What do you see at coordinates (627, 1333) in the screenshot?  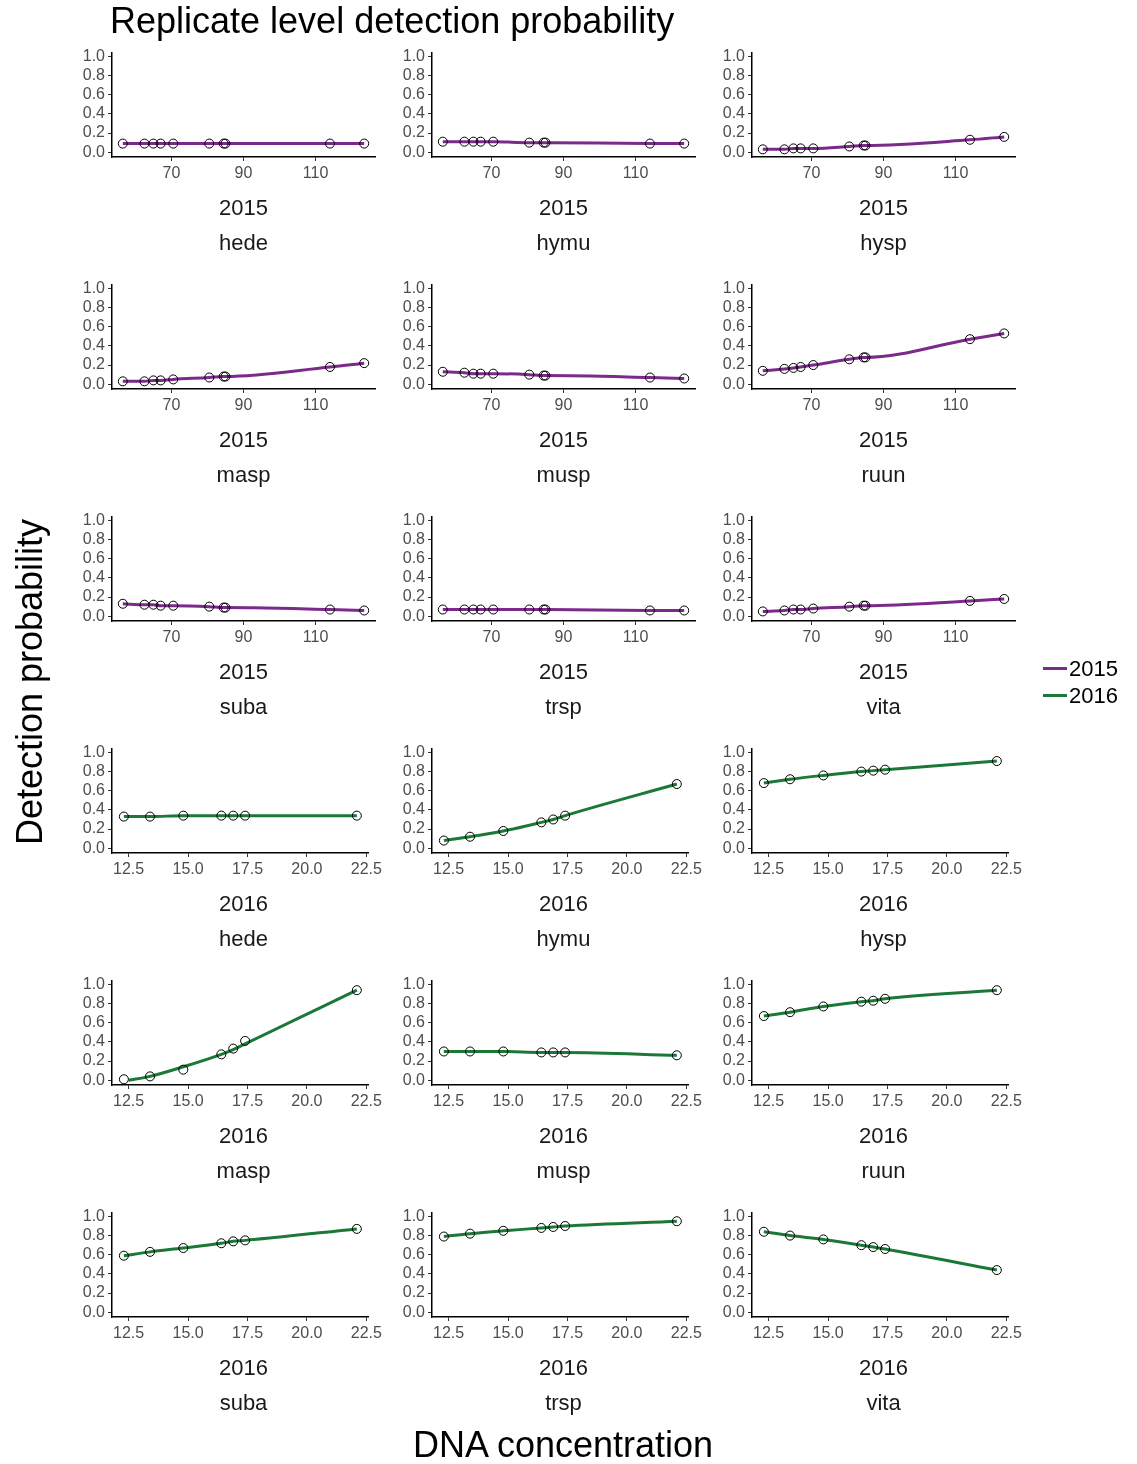 I see `x-tick-label: 20.0` at bounding box center [627, 1333].